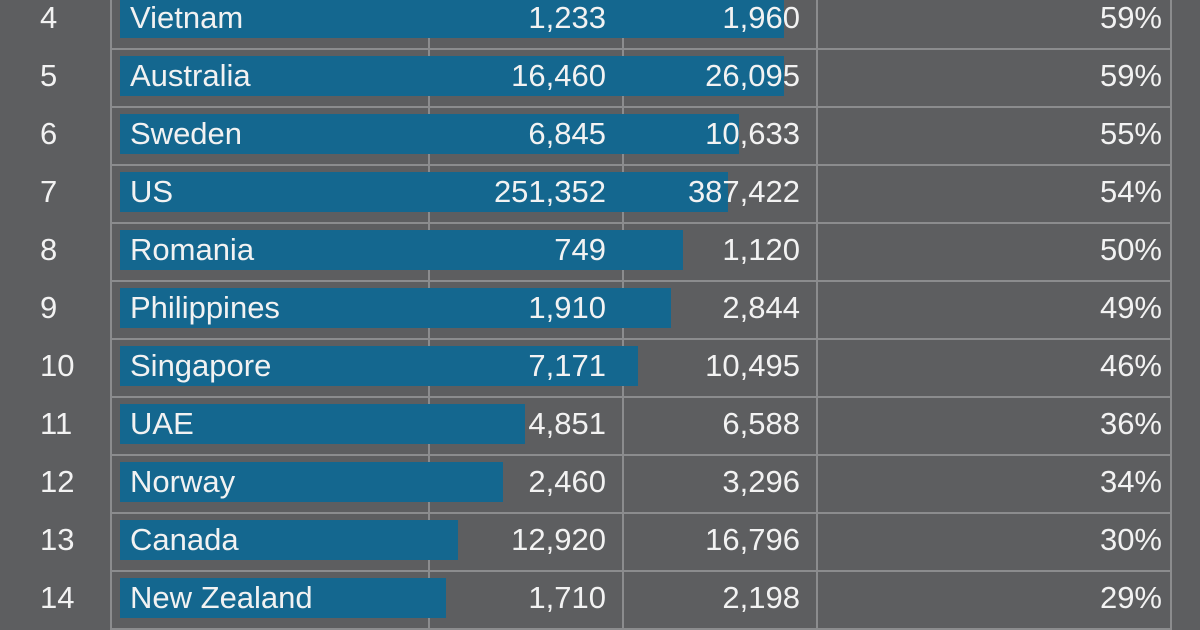 Image resolution: width=1200 pixels, height=630 pixels. What do you see at coordinates (57, 597) in the screenshot?
I see `rank-cell: 14` at bounding box center [57, 597].